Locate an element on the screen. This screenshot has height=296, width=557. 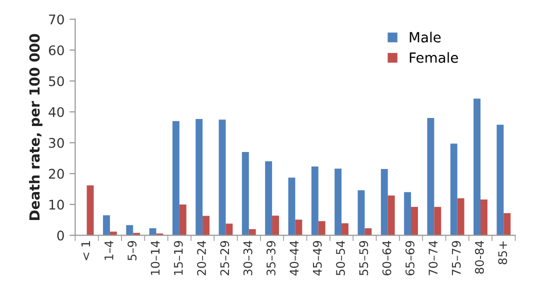
x-tick-label: 60–64 is located at coordinates (387, 258).